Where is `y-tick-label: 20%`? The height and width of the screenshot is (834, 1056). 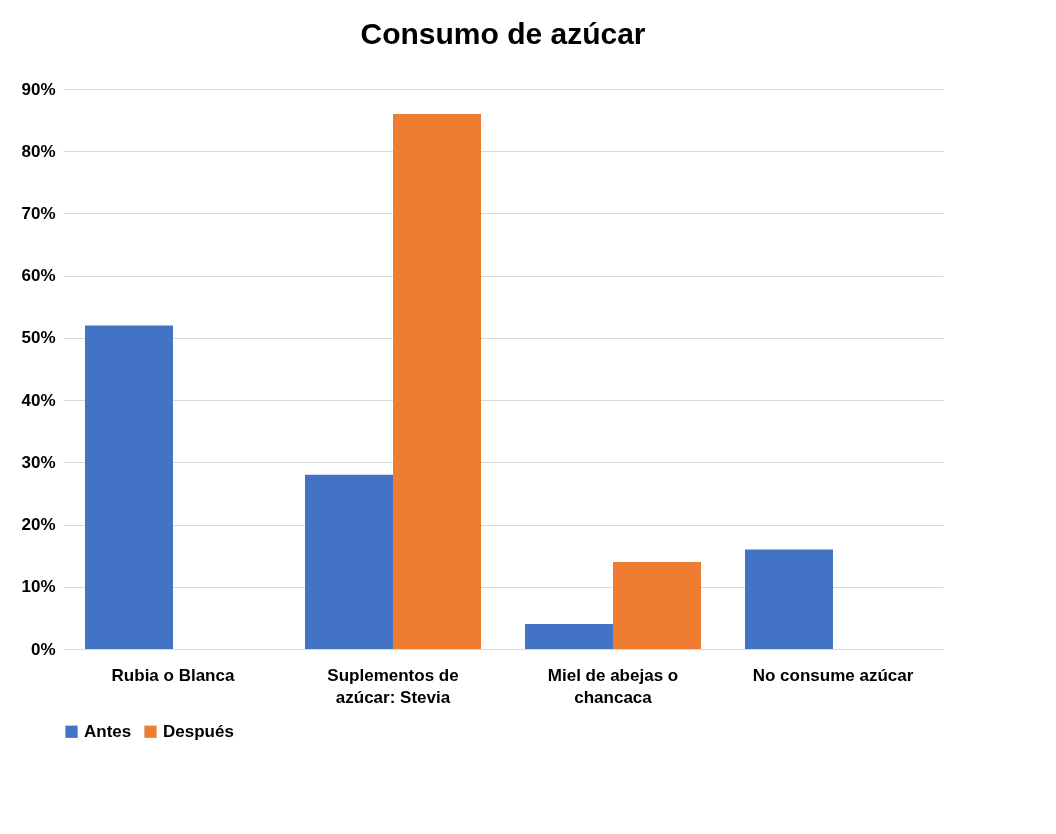 y-tick-label: 20% is located at coordinates (38, 525).